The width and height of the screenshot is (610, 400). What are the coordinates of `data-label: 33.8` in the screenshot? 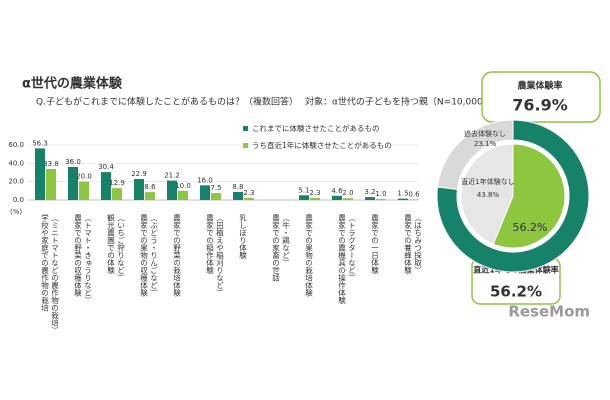 It's located at (51, 164).